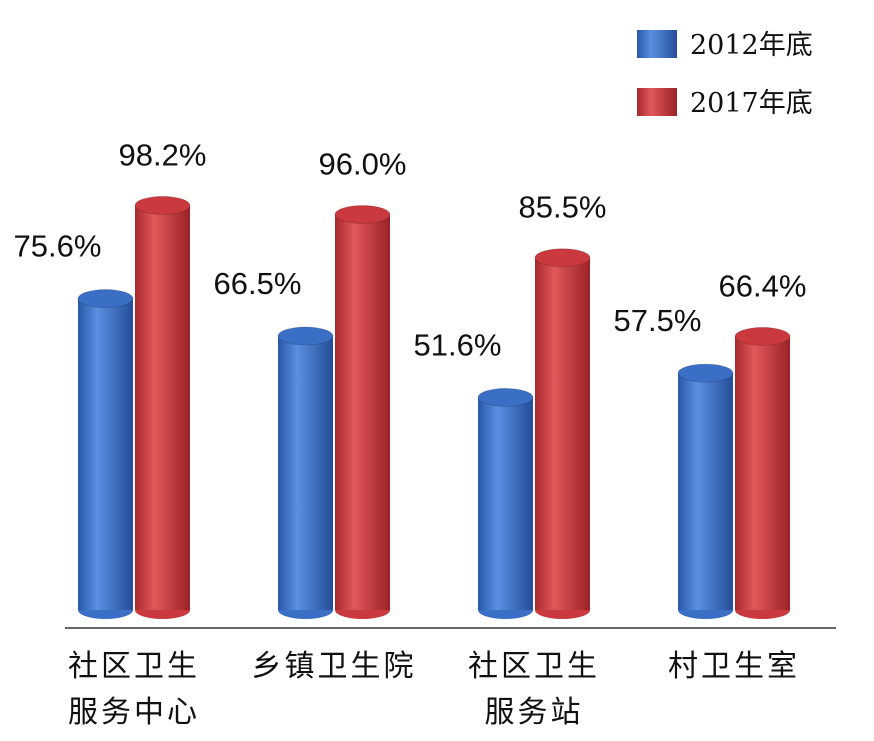  I want to click on value-label: 66.5%, so click(258, 283).